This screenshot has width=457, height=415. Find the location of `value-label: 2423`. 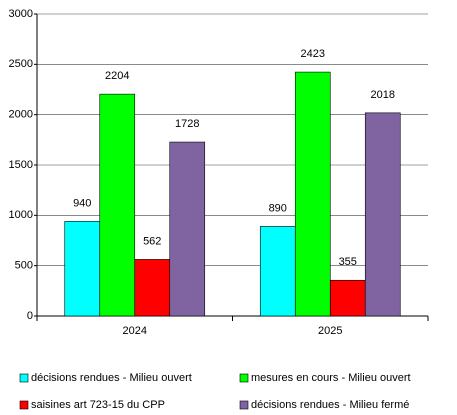

value-label: 2423 is located at coordinates (313, 54).